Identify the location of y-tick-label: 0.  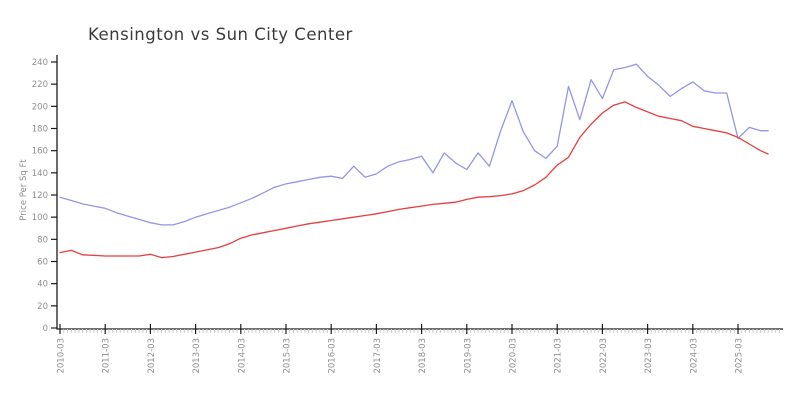
(45, 329).